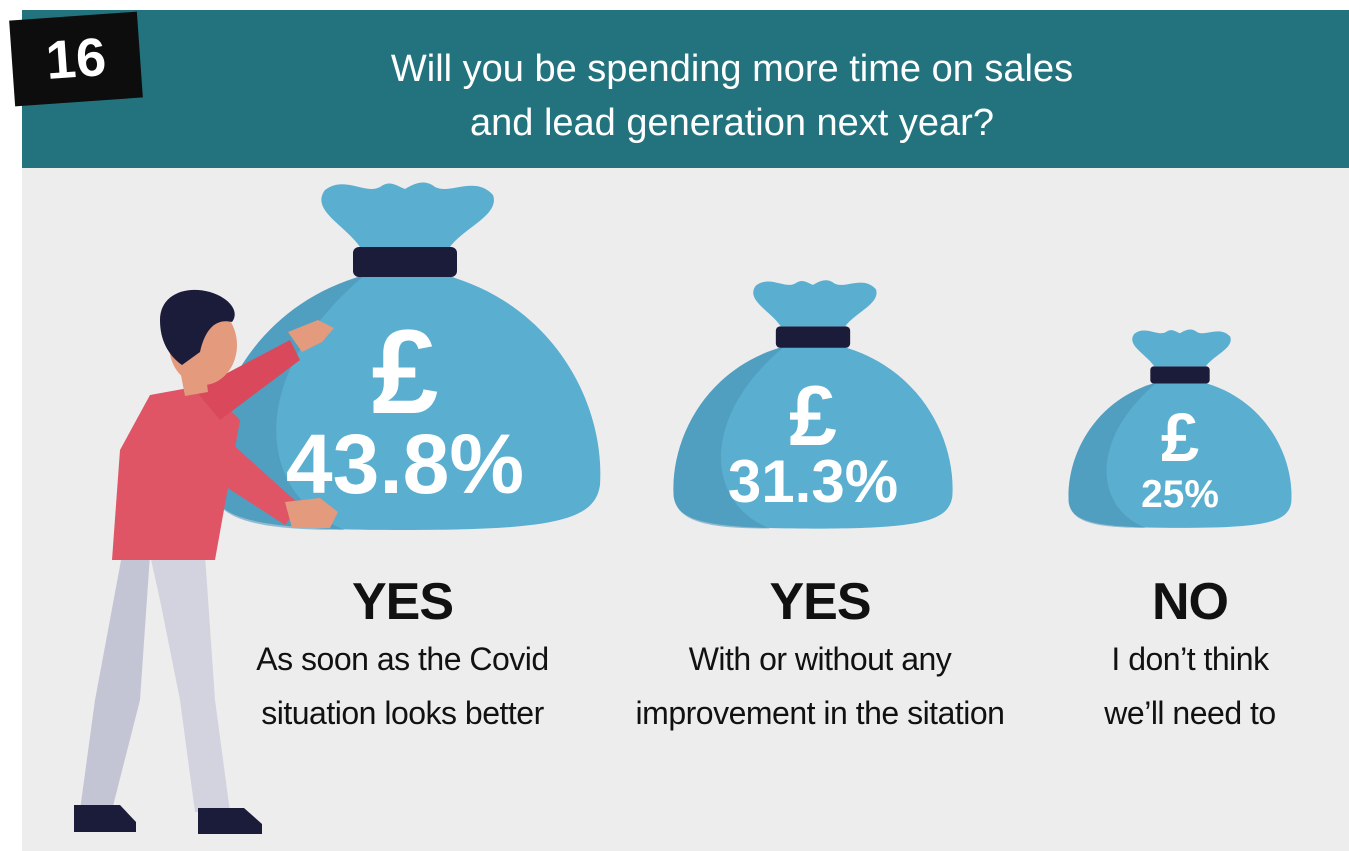 The height and width of the screenshot is (851, 1349). Describe the element at coordinates (820, 659) in the screenshot. I see `answer-2-desc-line-1: With or without any` at that location.